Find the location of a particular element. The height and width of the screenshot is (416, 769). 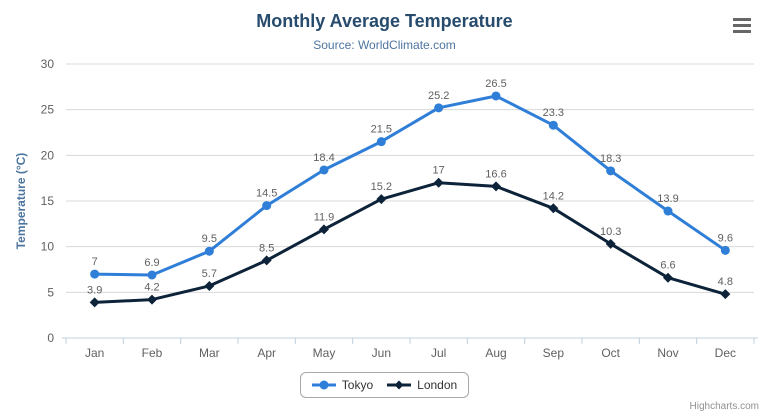

chart-title: Monthly Average Temperature is located at coordinates (384, 21).